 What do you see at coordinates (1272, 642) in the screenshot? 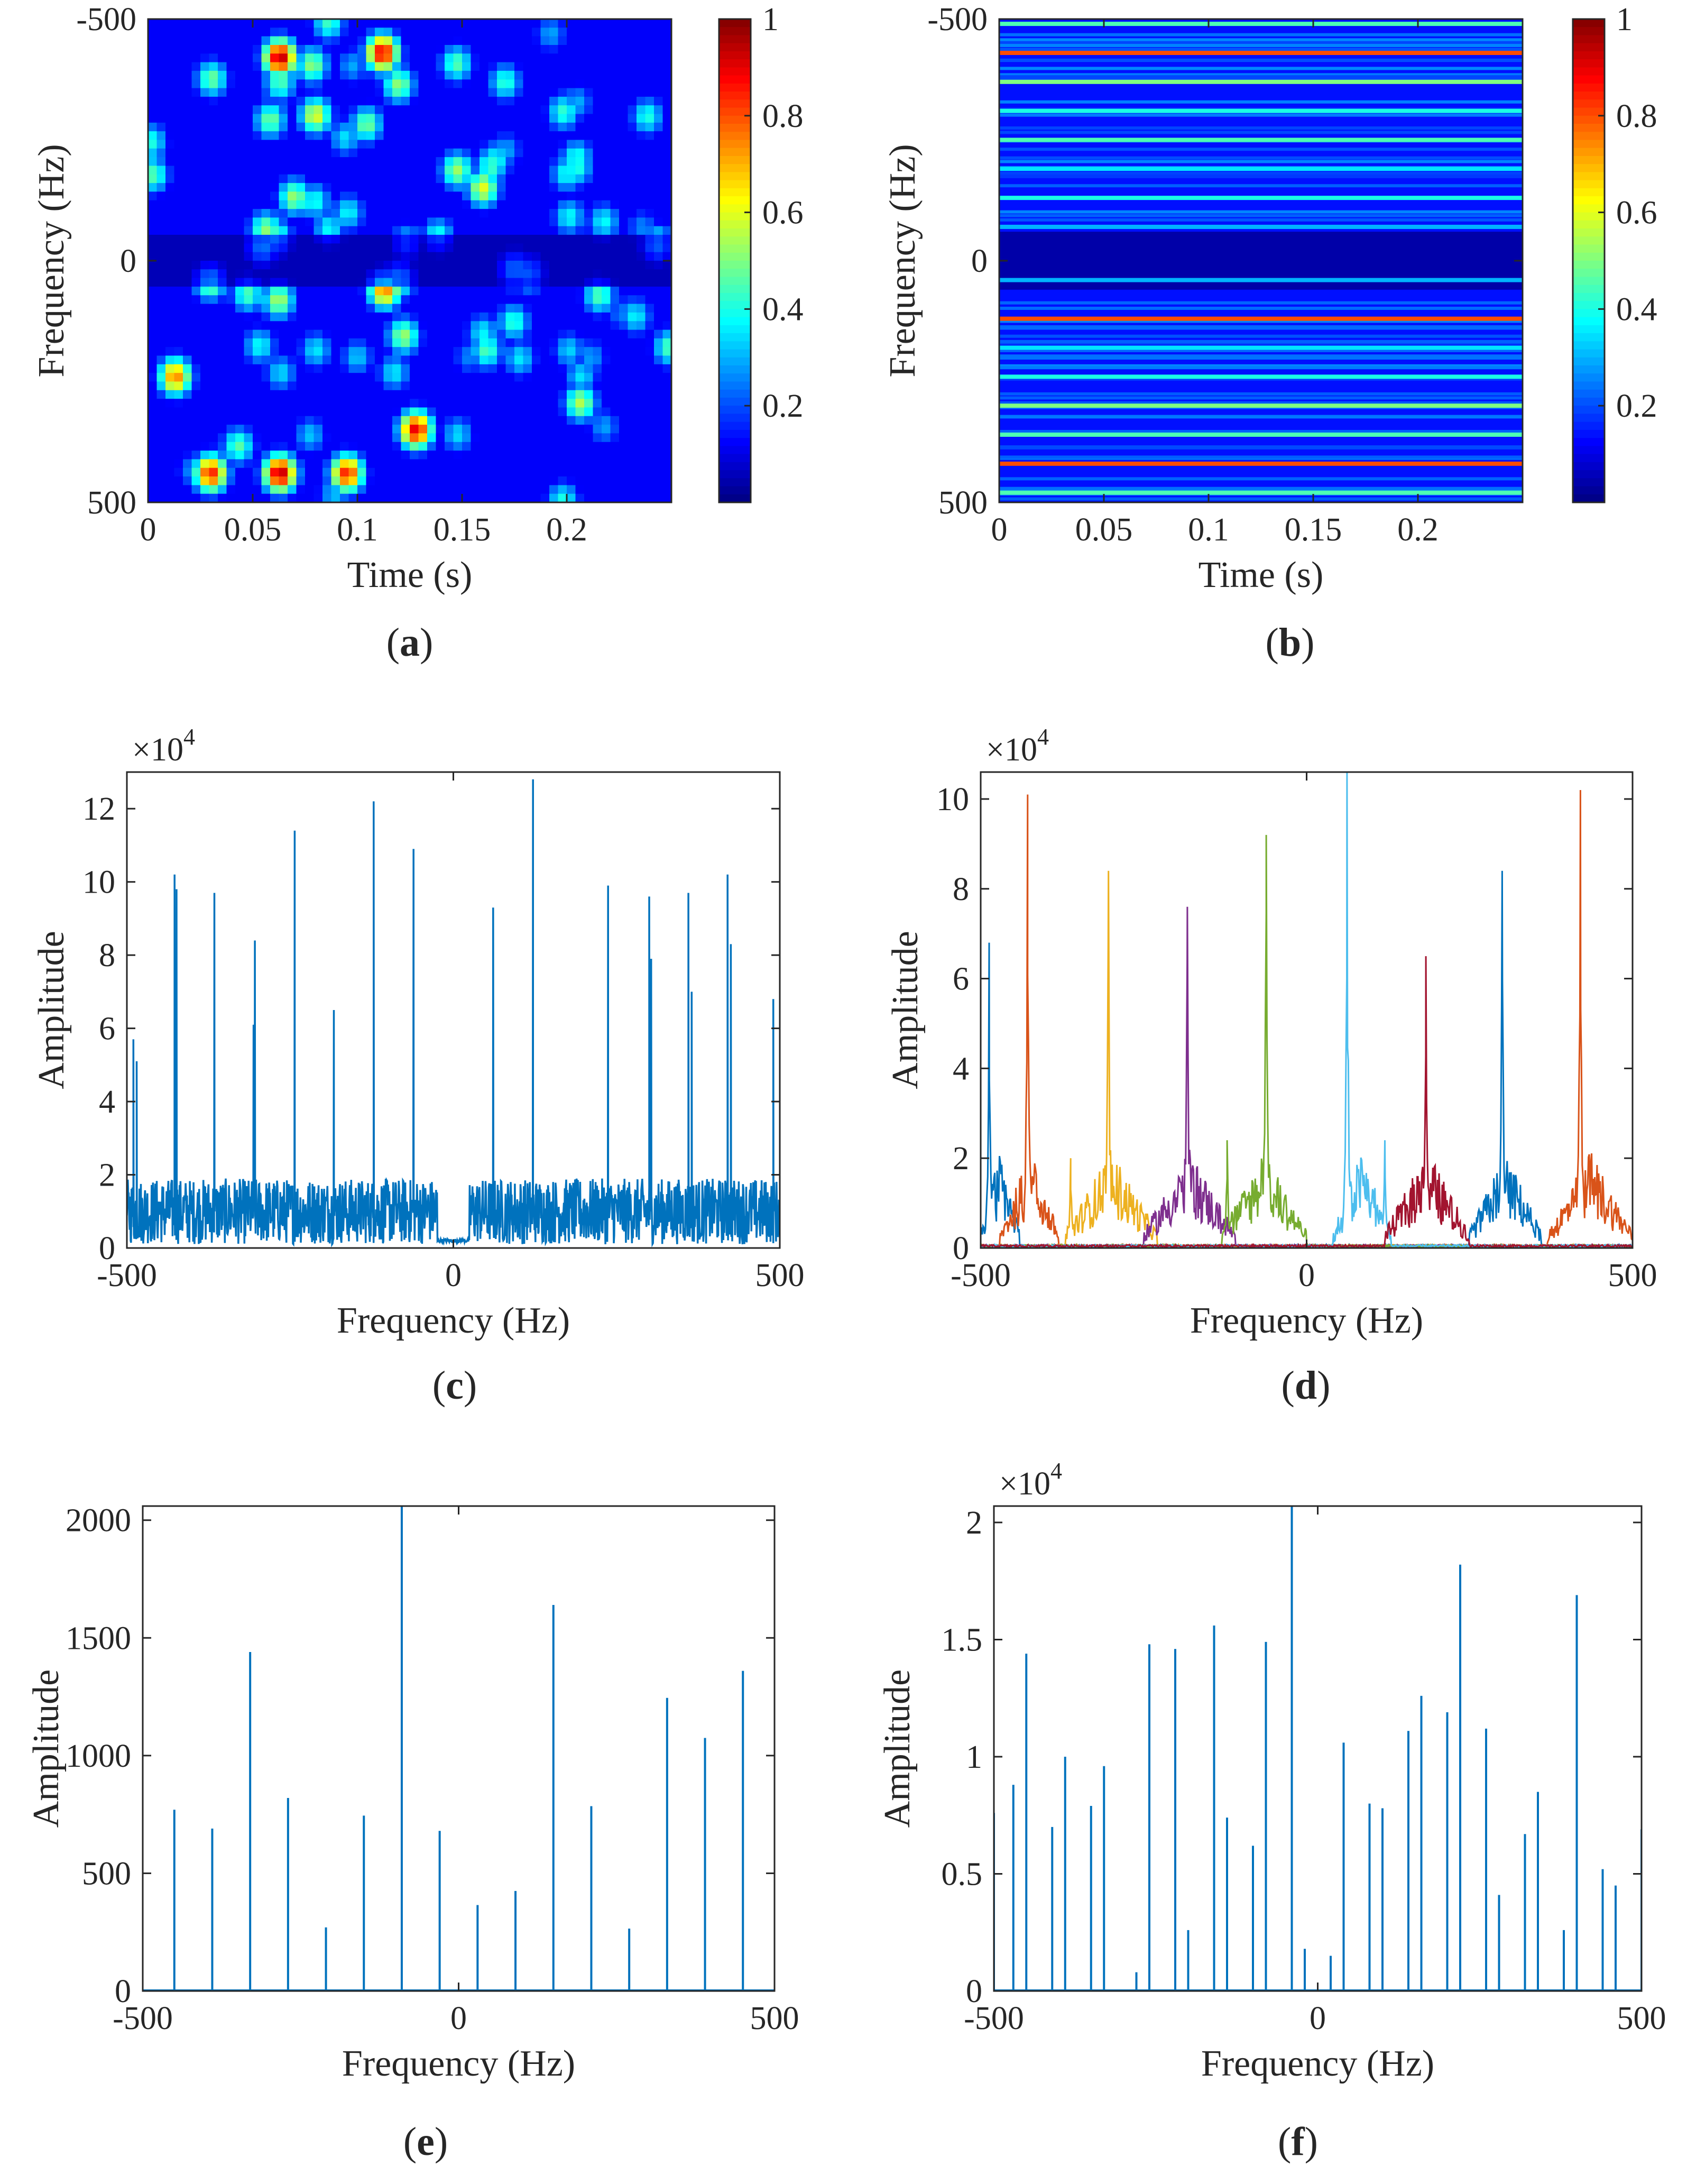
I see `caption-open: (` at bounding box center [1272, 642].